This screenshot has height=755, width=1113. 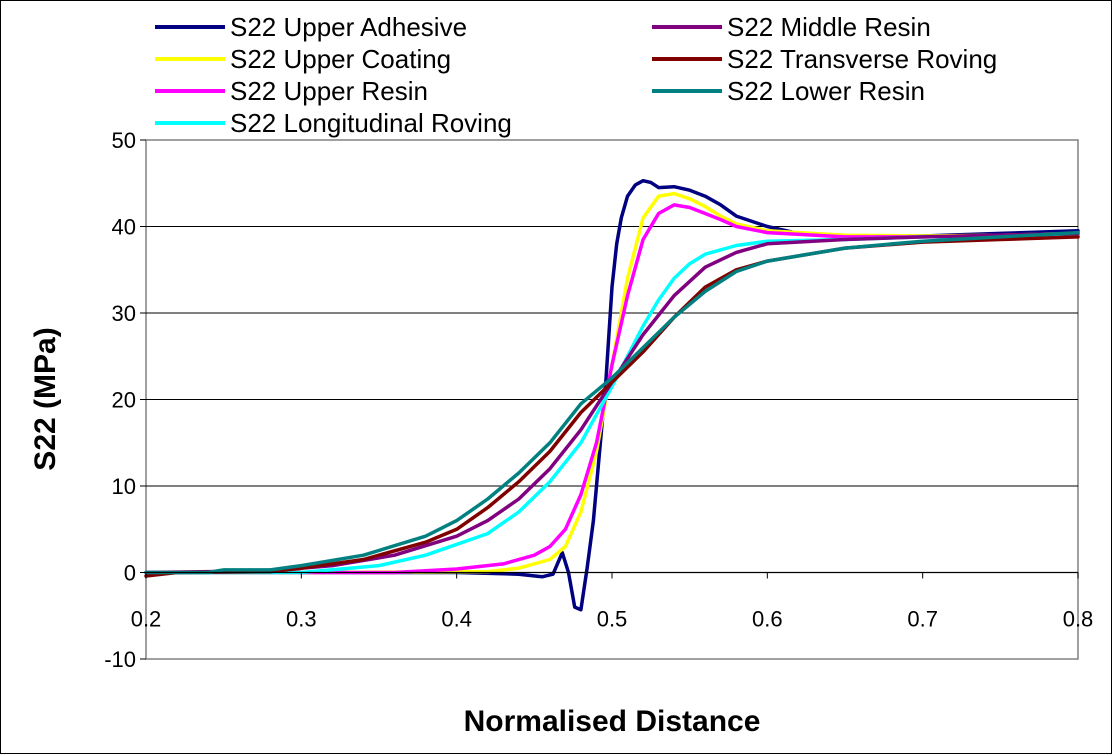 What do you see at coordinates (124, 313) in the screenshot?
I see `y-tick-label: 30` at bounding box center [124, 313].